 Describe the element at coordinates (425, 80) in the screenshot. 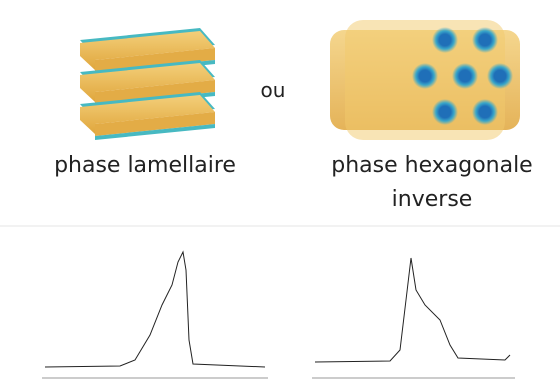

I see `hexagonal-illustration` at that location.